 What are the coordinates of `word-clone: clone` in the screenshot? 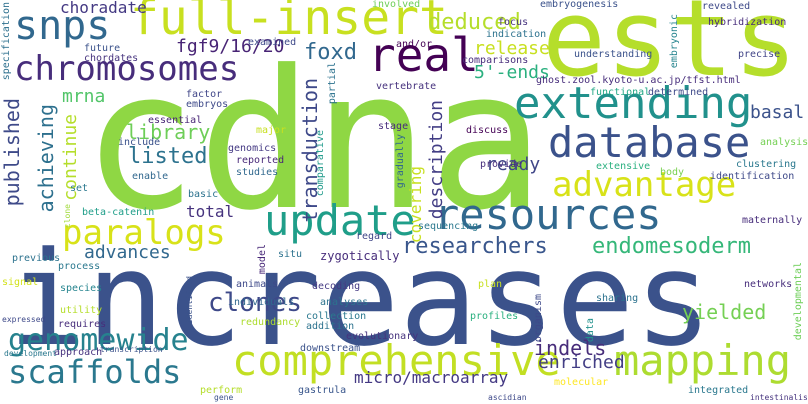 It's located at (67, 216).